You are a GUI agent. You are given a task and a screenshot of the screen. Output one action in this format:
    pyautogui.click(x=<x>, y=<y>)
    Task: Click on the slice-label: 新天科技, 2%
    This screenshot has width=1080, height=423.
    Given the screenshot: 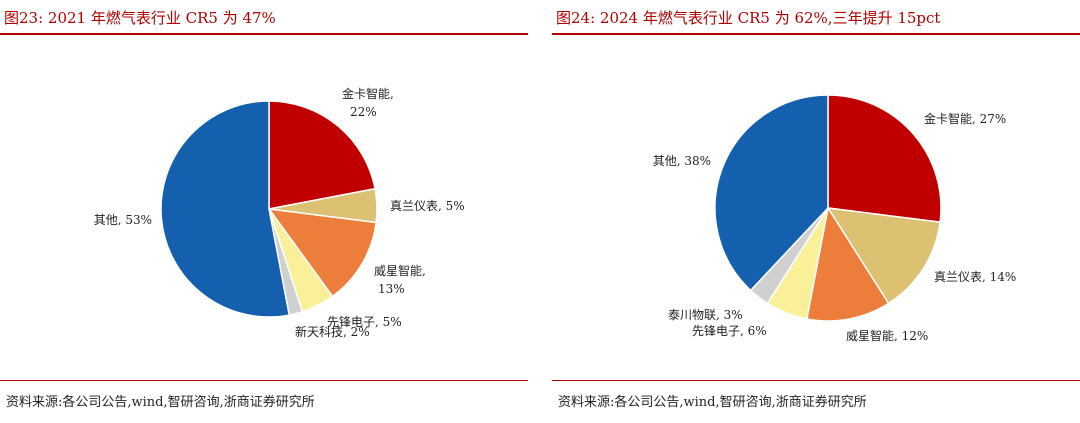 What is the action you would take?
    pyautogui.click(x=332, y=331)
    